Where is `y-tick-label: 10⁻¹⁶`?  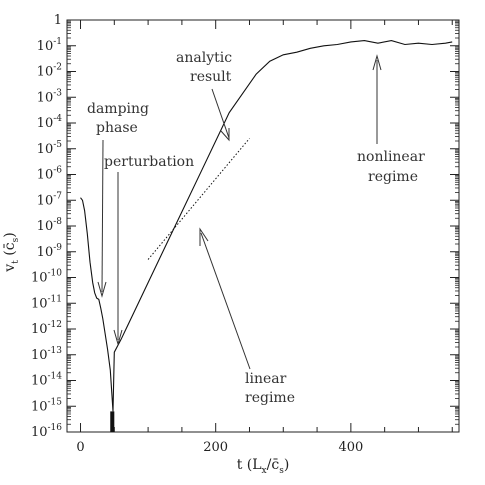
y-tick-label: 10⁻¹⁶ is located at coordinates (46, 431).